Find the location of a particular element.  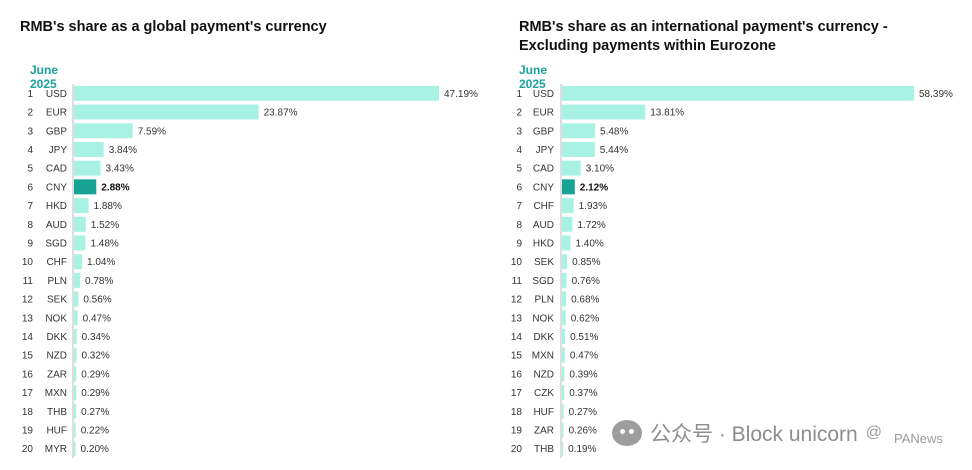

rank-label: 5 is located at coordinates (30, 169).